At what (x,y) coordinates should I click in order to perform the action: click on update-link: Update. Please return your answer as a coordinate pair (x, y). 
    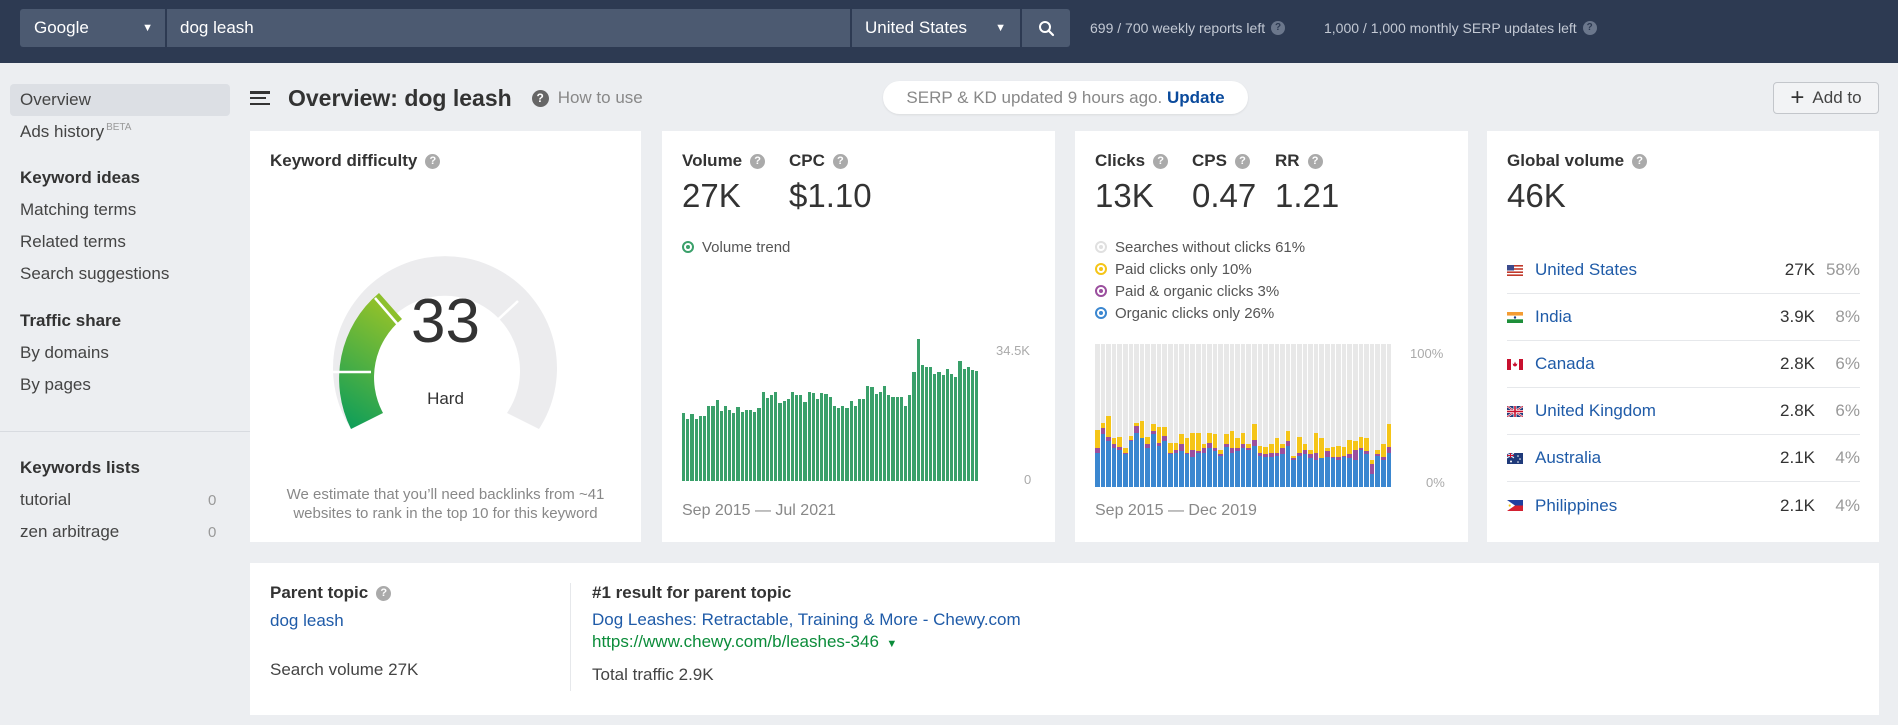
    Looking at the image, I should click on (1195, 97).